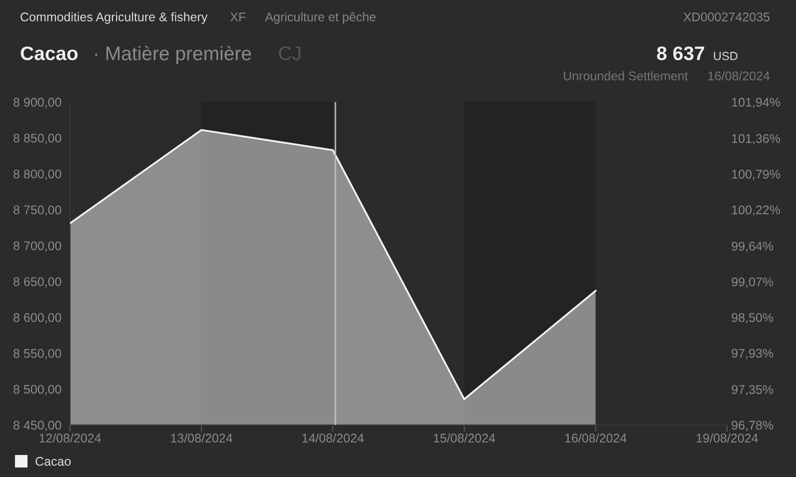 This screenshot has height=477, width=796. Describe the element at coordinates (726, 56) in the screenshot. I see `text: USD` at that location.